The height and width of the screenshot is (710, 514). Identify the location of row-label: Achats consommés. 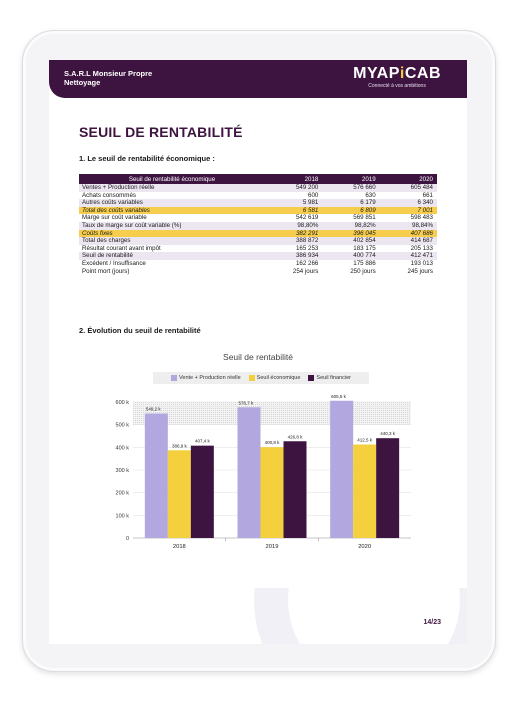
(109, 195).